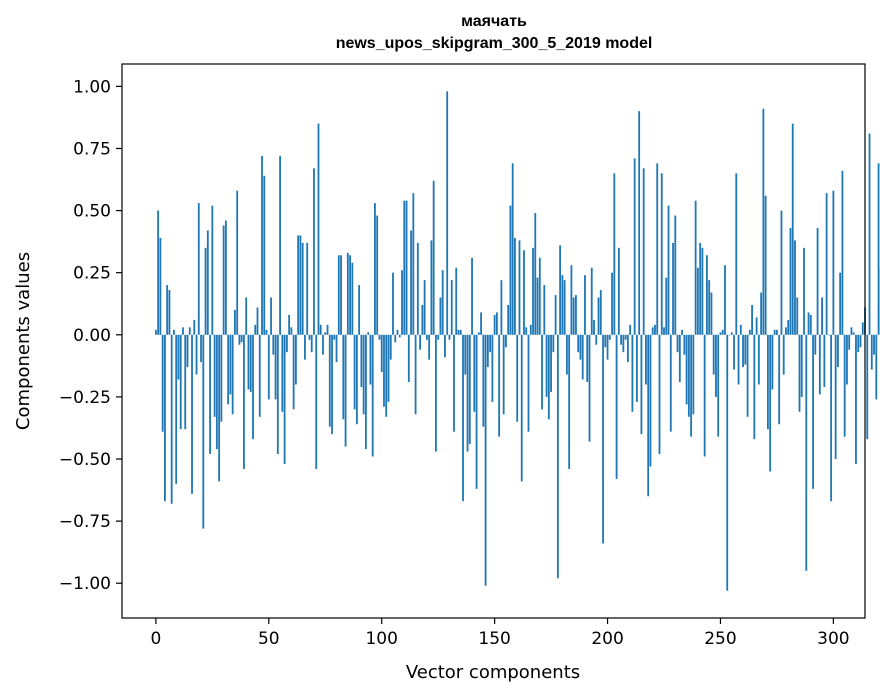 The width and height of the screenshot is (880, 696). Describe the element at coordinates (85, 522) in the screenshot. I see `y-tick-label: −0.75` at that location.